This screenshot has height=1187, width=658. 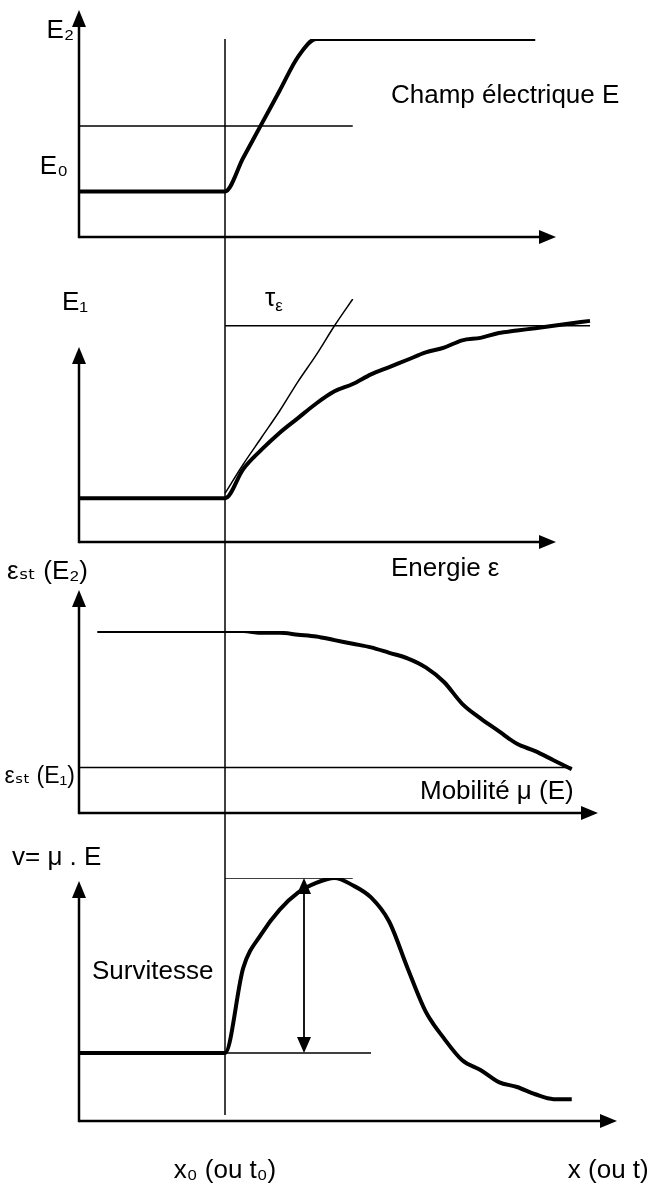 I want to click on annotation: E₁, so click(x=74, y=301).